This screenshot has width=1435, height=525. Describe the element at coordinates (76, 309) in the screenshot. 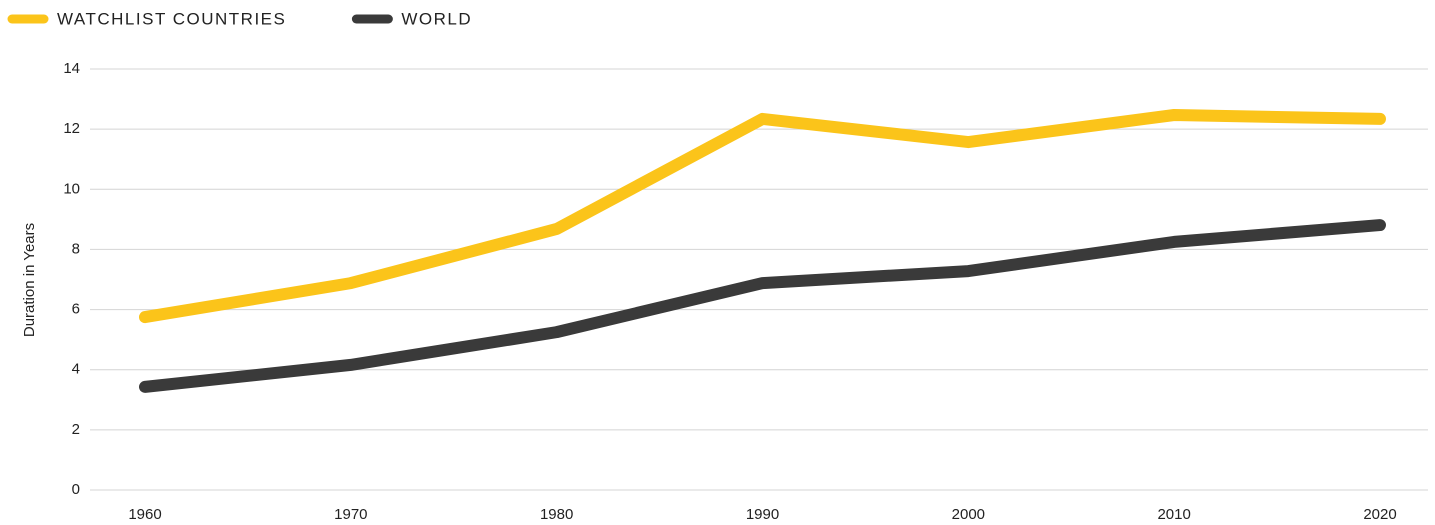

I see `y-tick-label: 6` at that location.